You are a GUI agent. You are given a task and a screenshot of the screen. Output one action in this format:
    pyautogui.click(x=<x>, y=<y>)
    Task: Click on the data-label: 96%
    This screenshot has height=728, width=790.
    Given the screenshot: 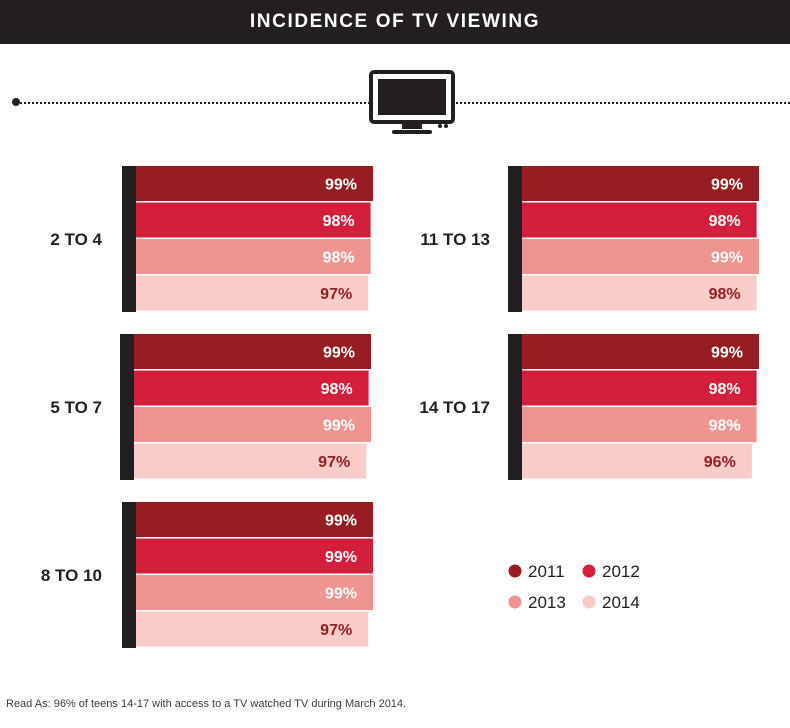 What is the action you would take?
    pyautogui.click(x=720, y=462)
    